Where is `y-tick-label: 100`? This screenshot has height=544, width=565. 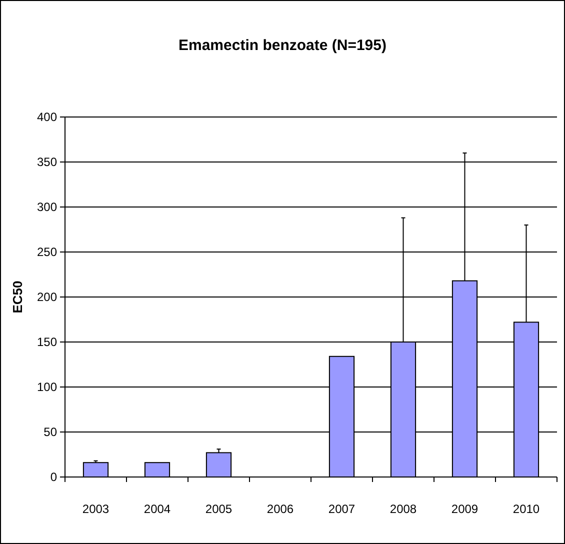
y-tick-label: 100 is located at coordinates (47, 387).